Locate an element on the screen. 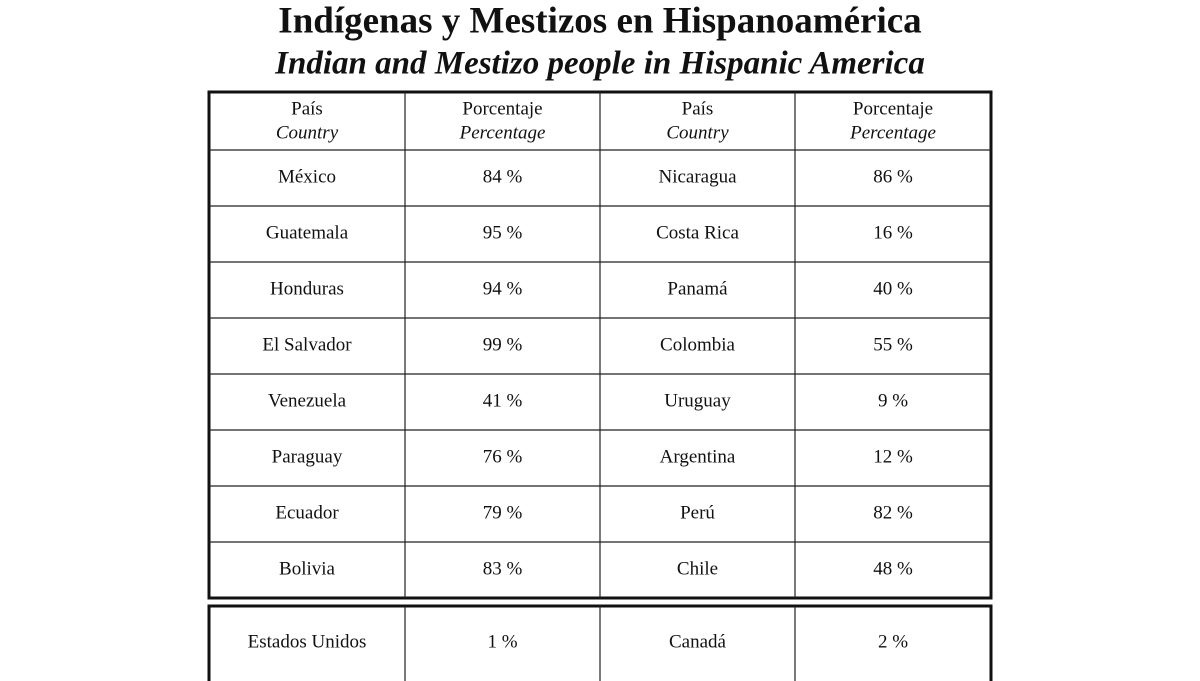  percentage-cell: 94 % is located at coordinates (503, 288).